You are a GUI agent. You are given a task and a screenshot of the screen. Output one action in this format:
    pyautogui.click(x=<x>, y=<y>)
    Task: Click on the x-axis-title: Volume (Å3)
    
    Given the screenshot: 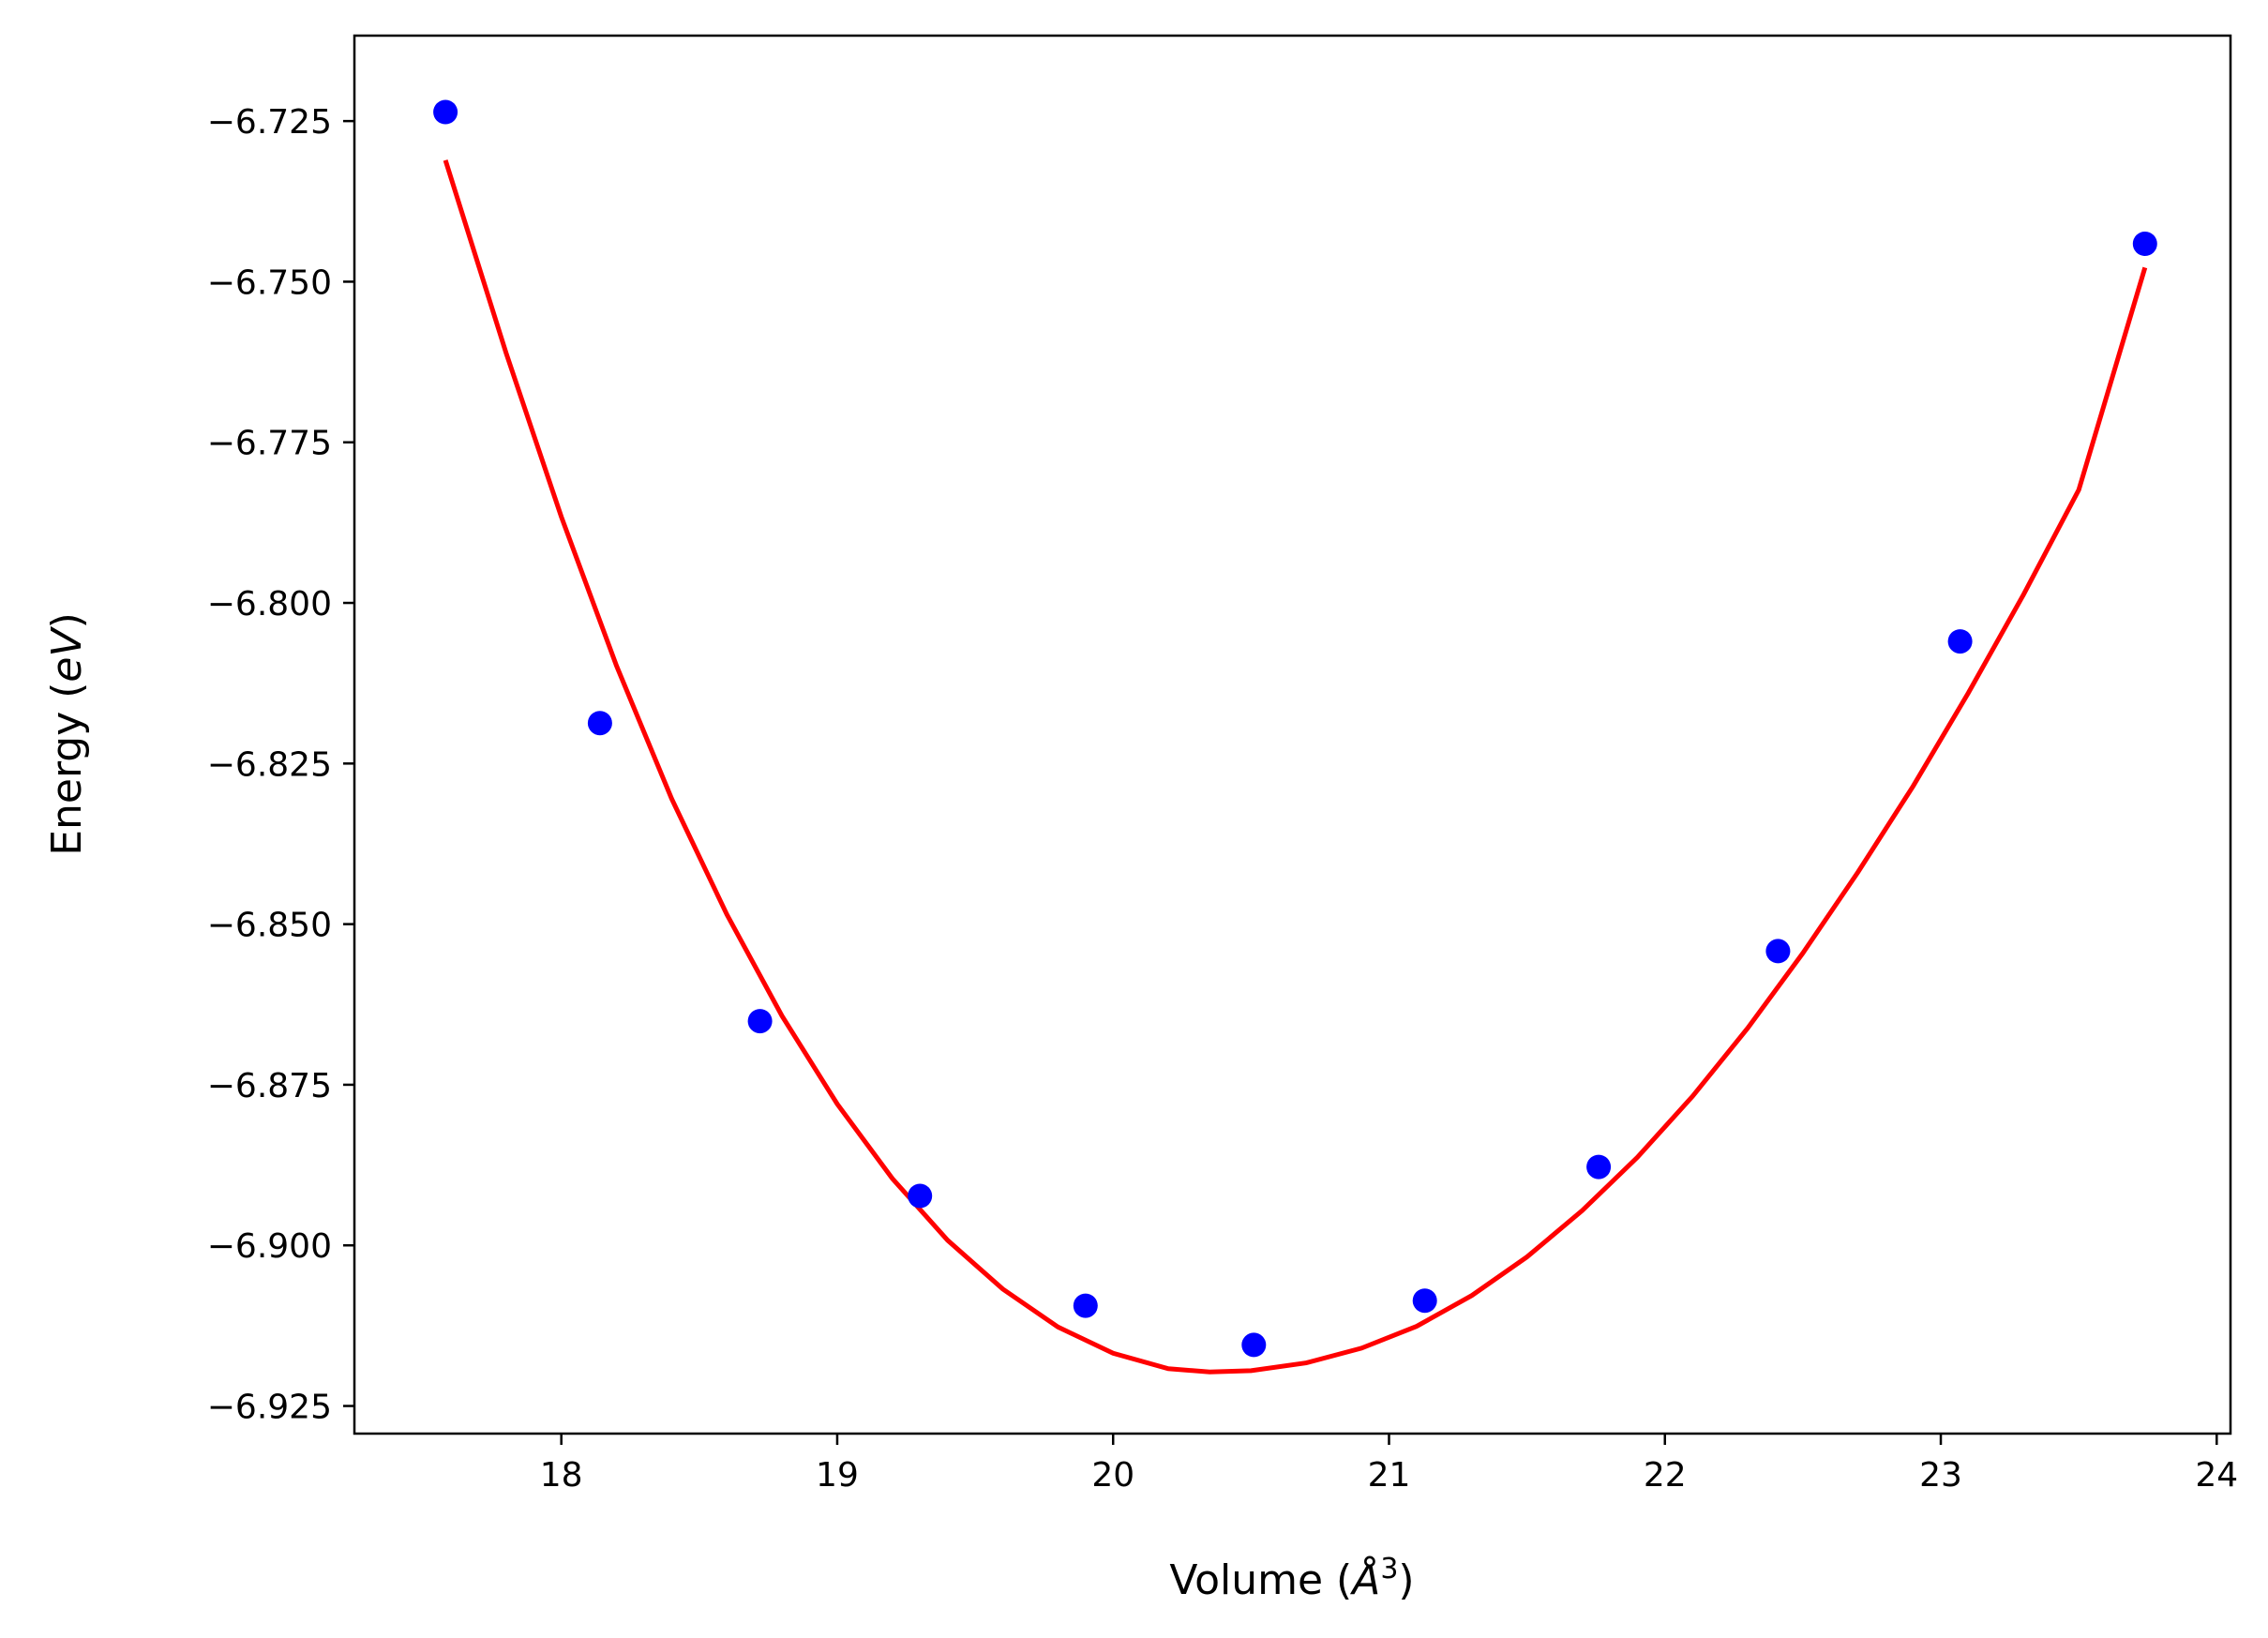 What is the action you would take?
    pyautogui.click(x=1291, y=1579)
    